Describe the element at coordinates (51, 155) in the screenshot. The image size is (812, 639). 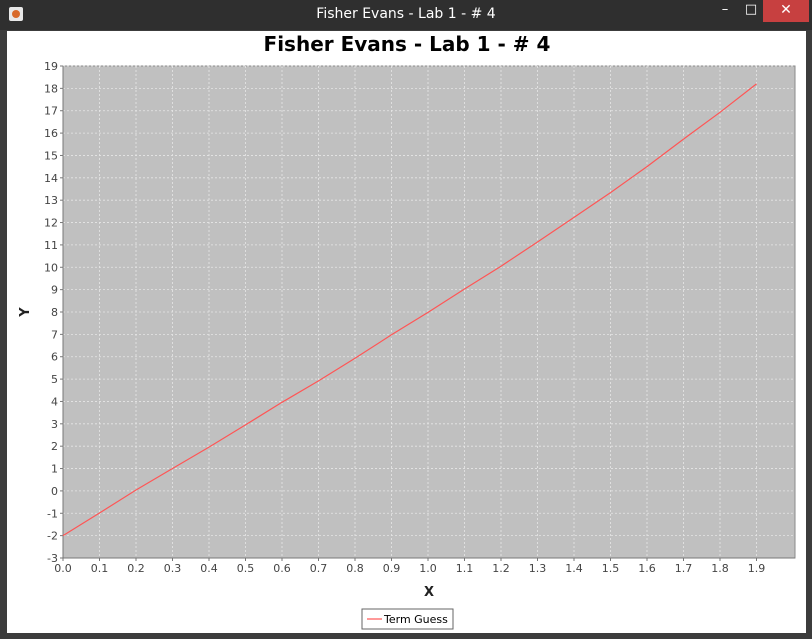
I see `y-tick-label: 15` at that location.